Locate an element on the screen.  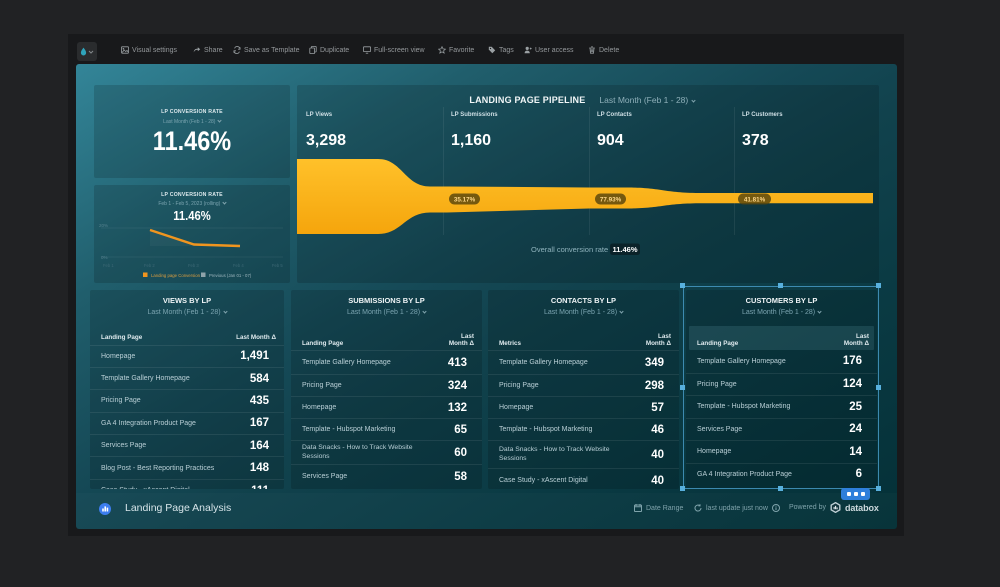
svg-text: 1,160 is located at coordinates (471, 140).